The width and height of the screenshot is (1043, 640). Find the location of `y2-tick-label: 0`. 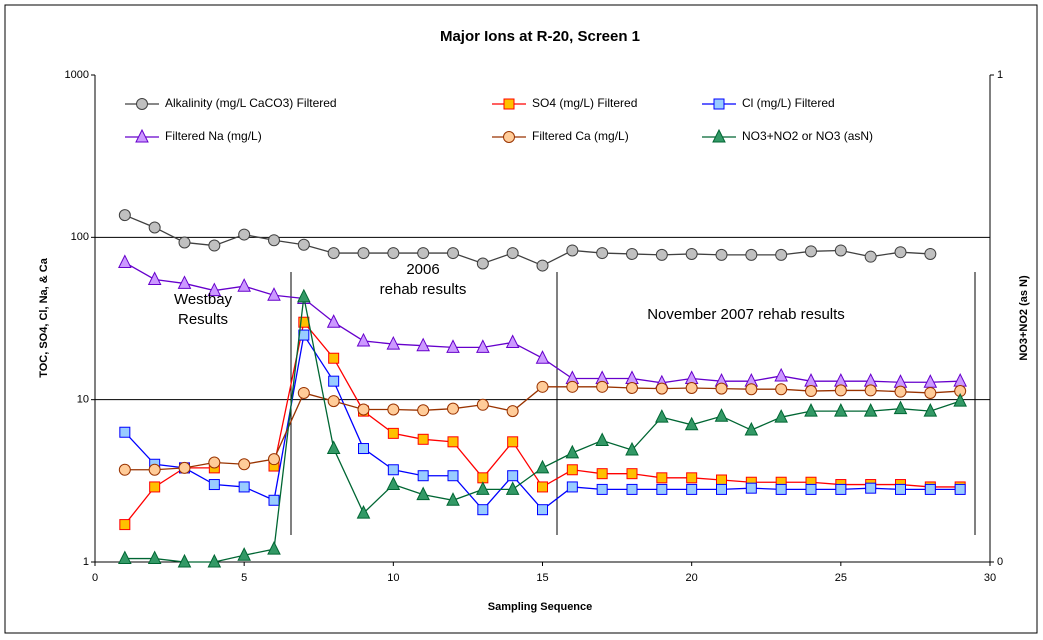

y2-tick-label: 0 is located at coordinates (1000, 562).